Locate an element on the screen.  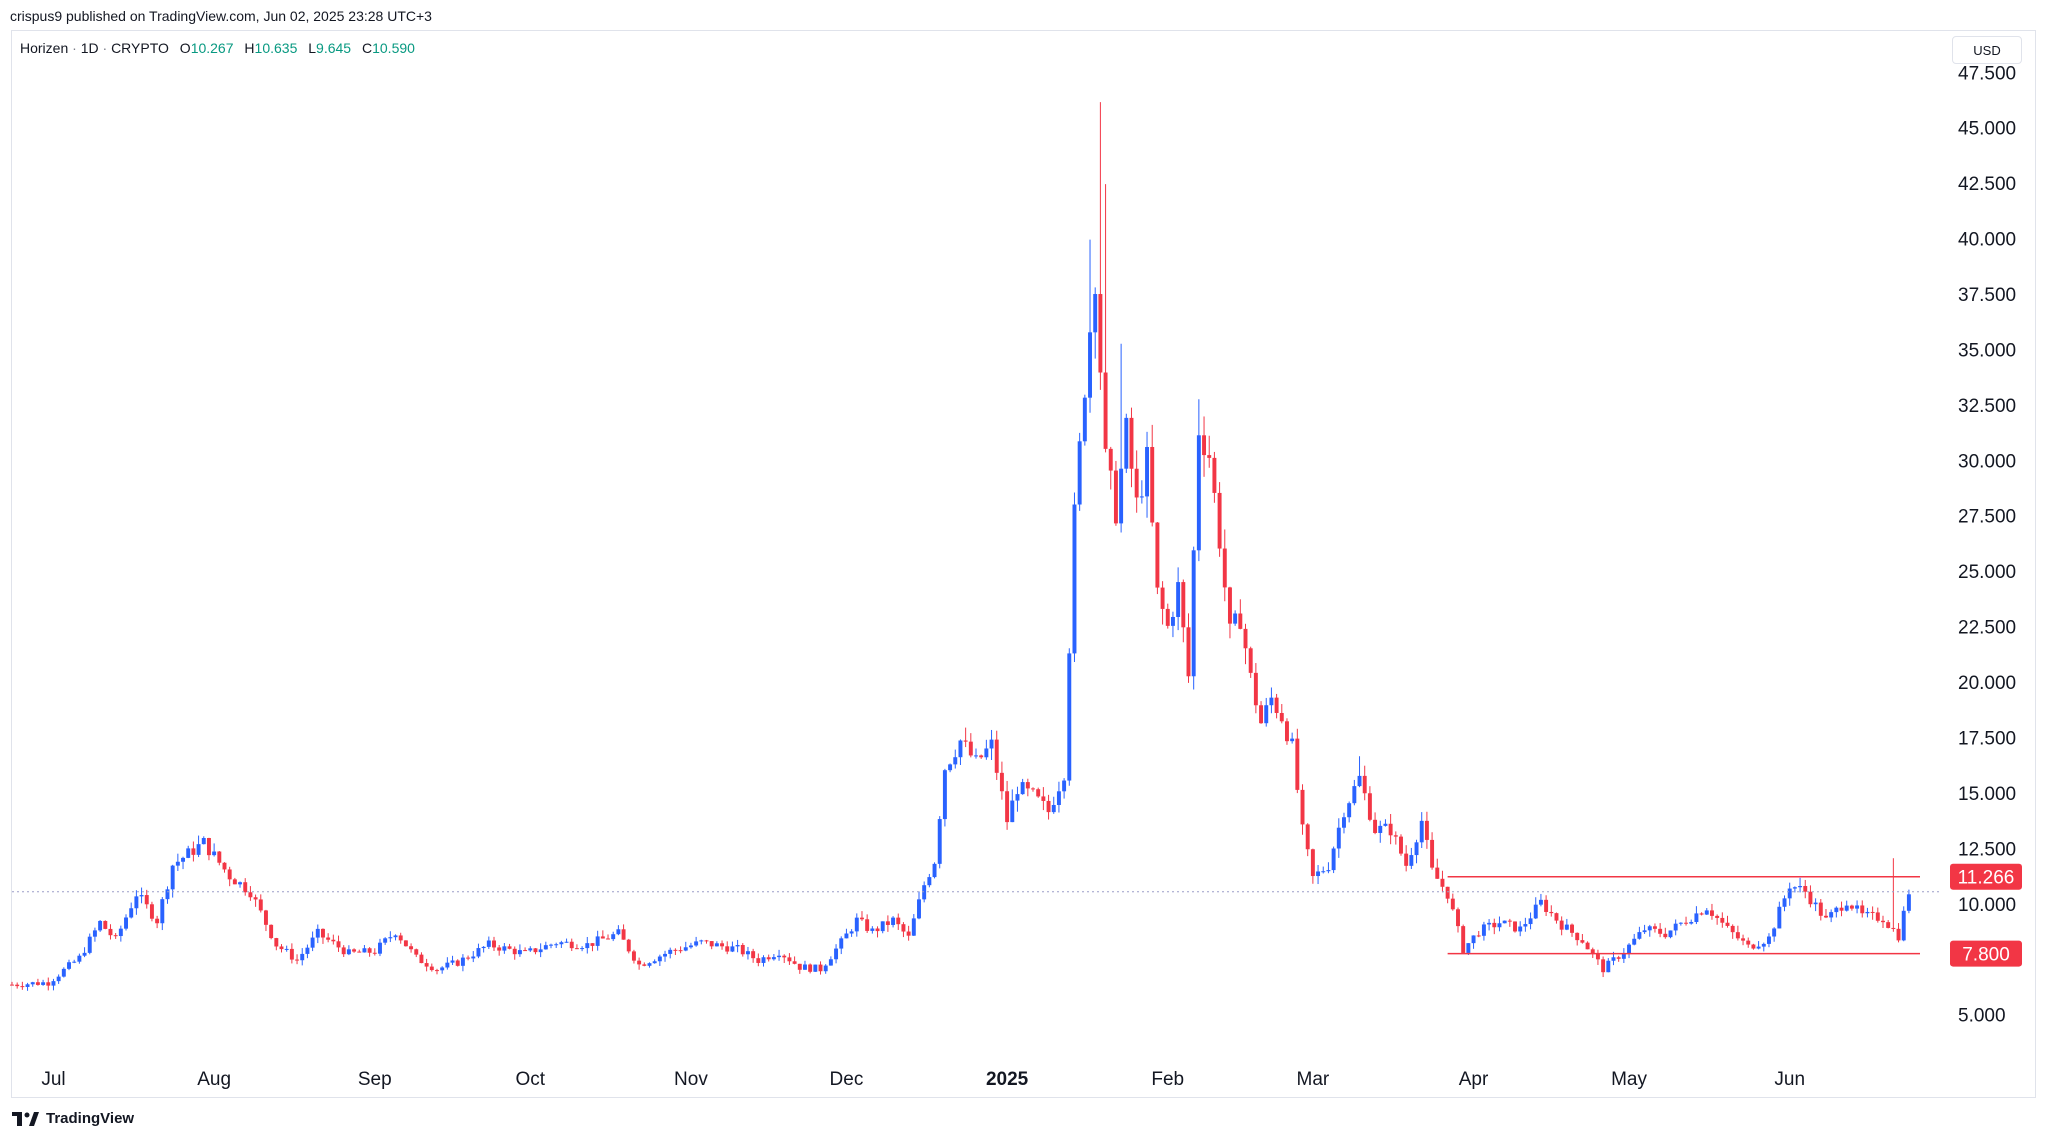
brand-name: TradingView is located at coordinates (90, 1118).